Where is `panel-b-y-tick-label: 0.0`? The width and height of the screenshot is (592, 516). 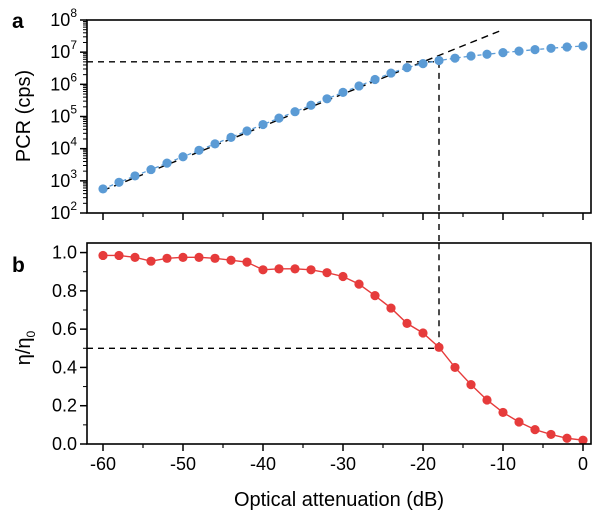
panel-b-y-tick-label: 0.0 is located at coordinates (64, 444).